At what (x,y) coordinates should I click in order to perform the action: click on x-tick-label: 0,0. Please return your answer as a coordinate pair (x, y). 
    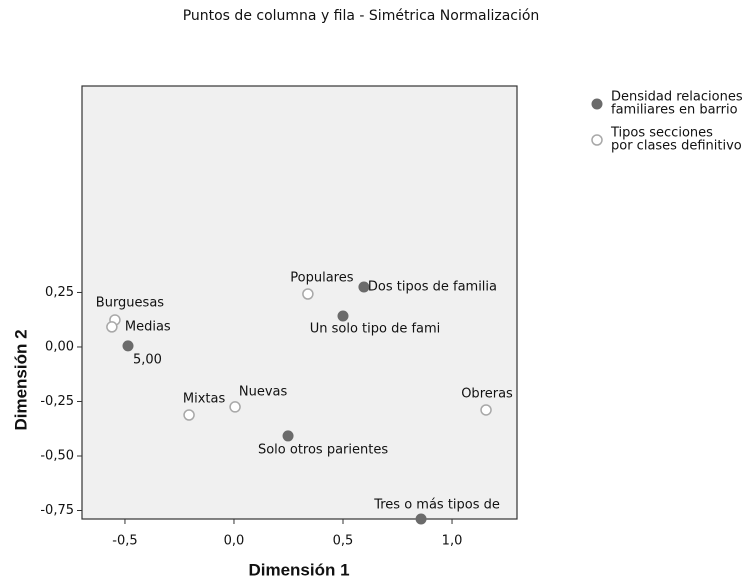
    Looking at the image, I should click on (234, 541).